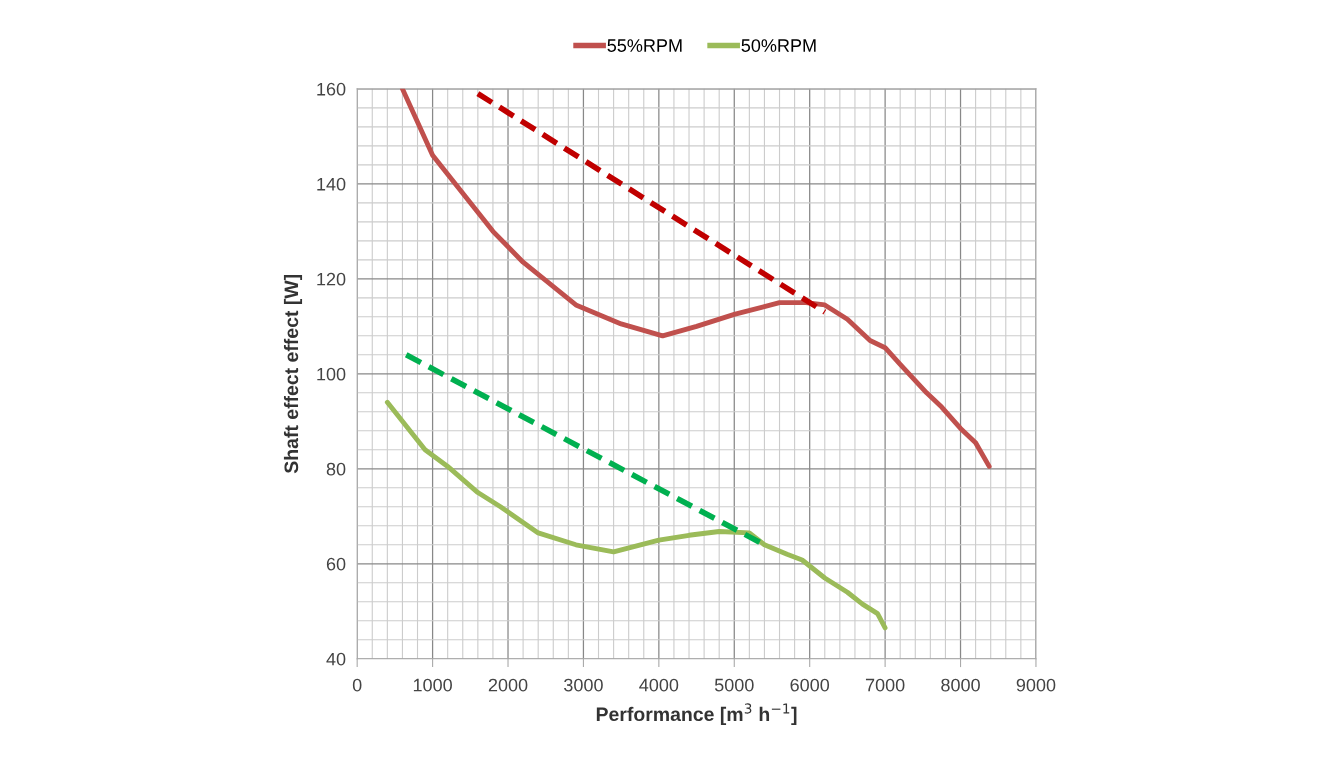  I want to click on y-tick-label: 80, so click(336, 469).